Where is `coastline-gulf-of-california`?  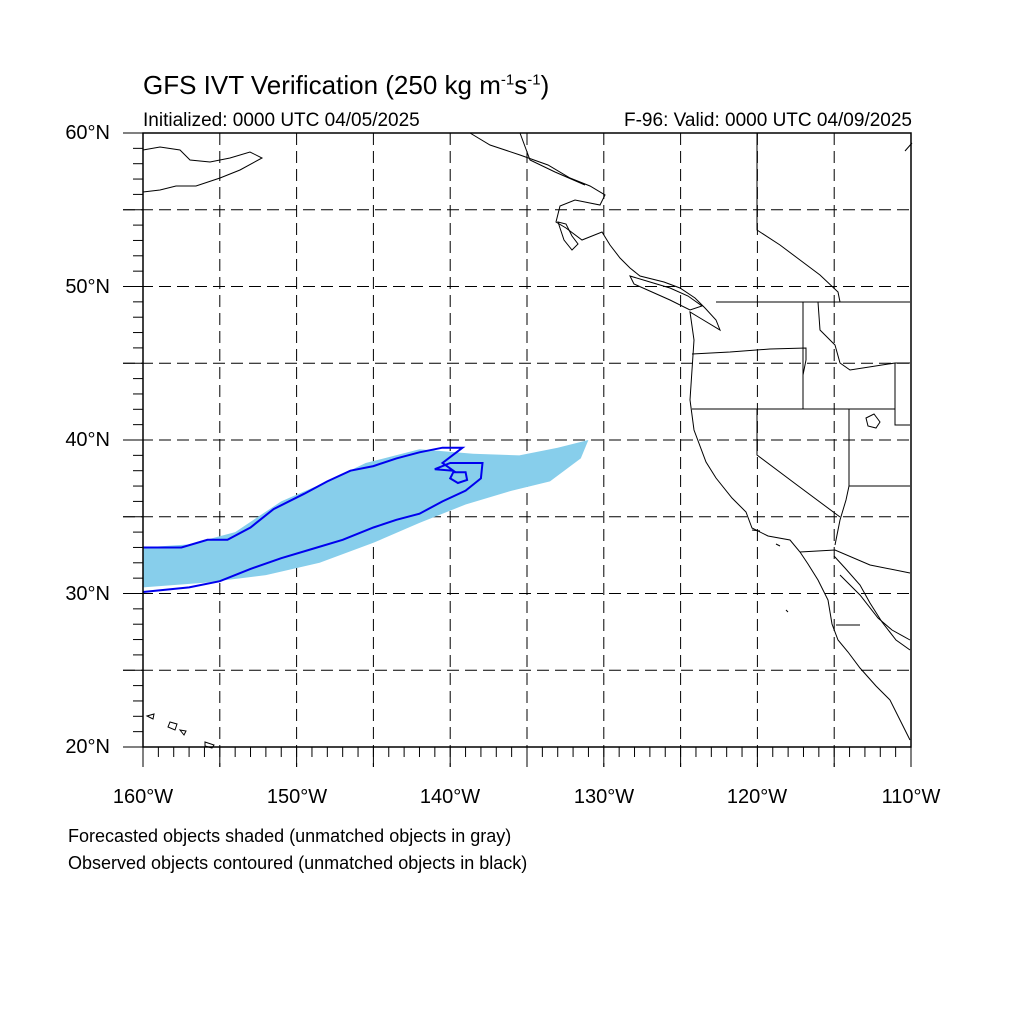
coastline-gulf-of-california is located at coordinates (872, 603).